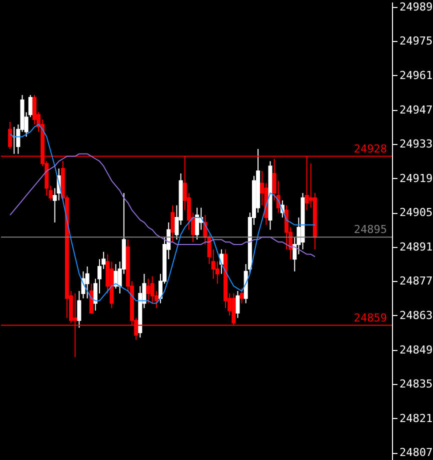 The width and height of the screenshot is (433, 460). Describe the element at coordinates (416, 418) in the screenshot. I see `y-tick-label: 24821` at that location.